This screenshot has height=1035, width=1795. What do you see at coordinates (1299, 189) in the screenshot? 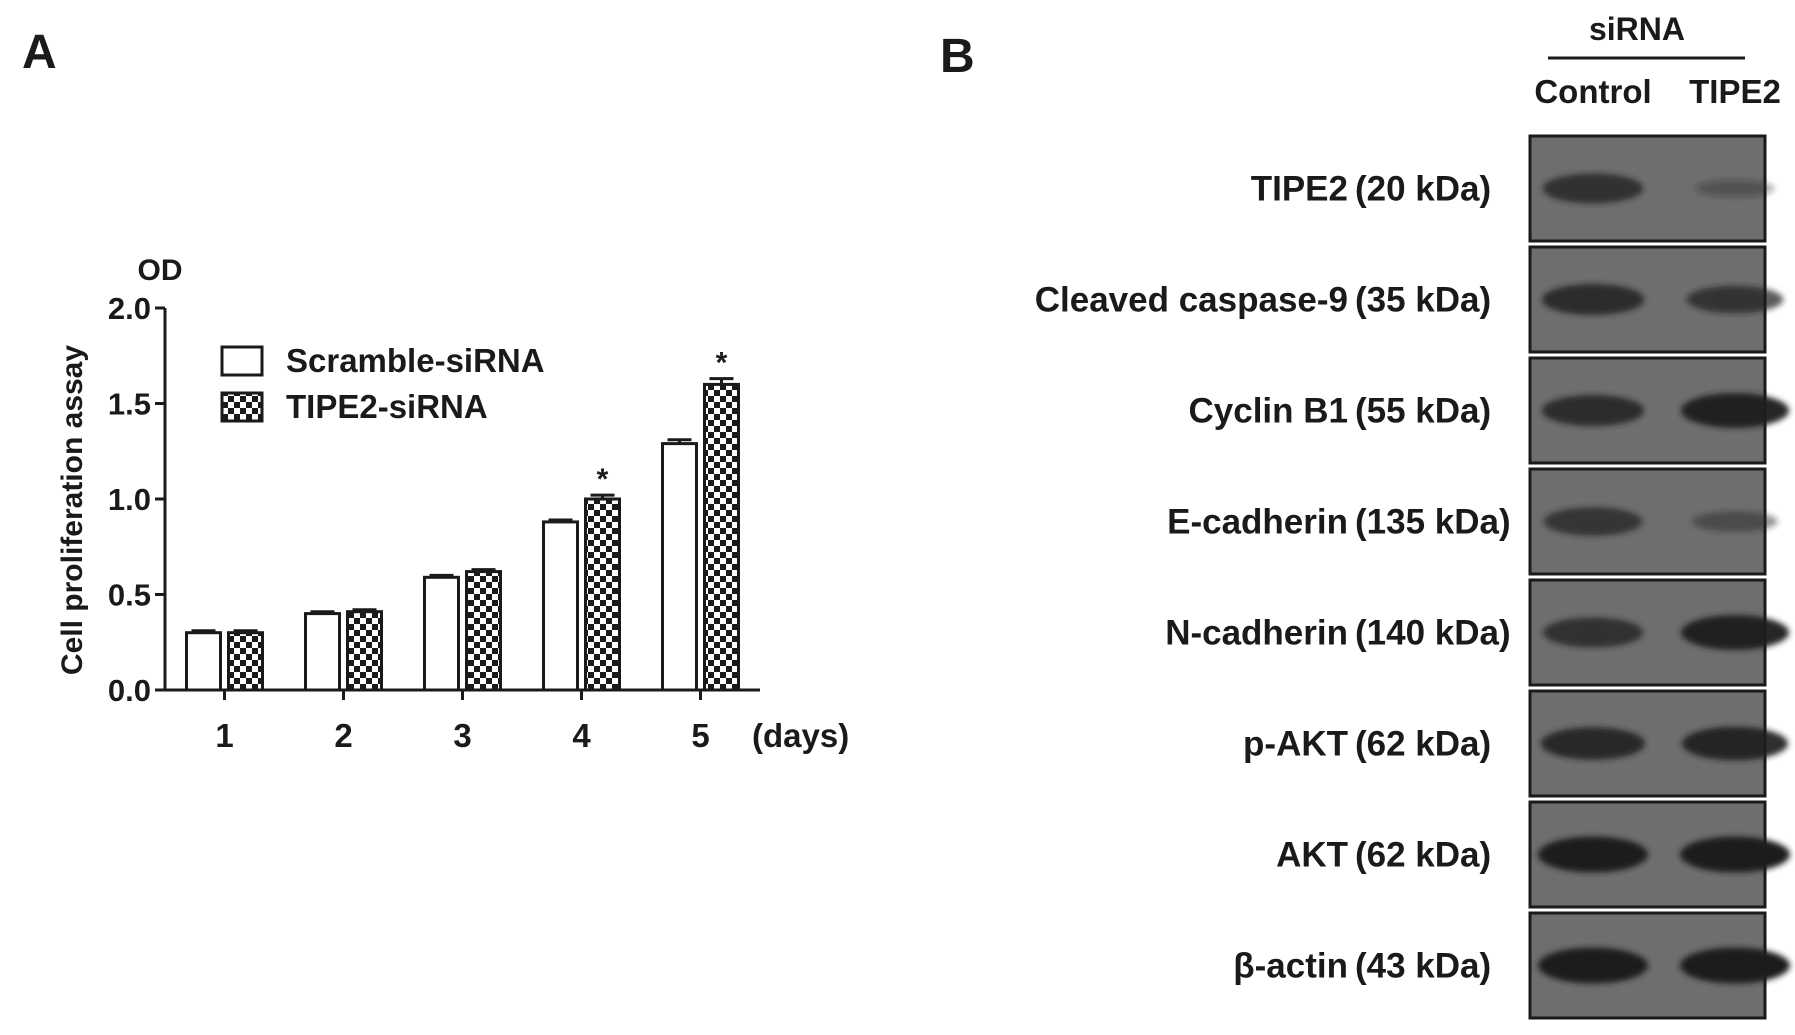
I see `blot-protein-label: TIPE2` at bounding box center [1299, 189].